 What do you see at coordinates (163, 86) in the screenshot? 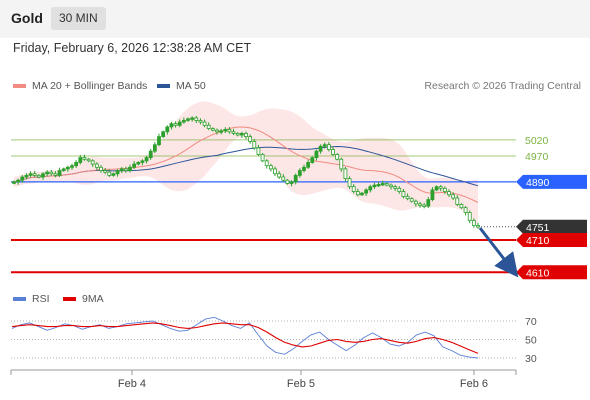
I see `legend-ma50-swatch` at bounding box center [163, 86].